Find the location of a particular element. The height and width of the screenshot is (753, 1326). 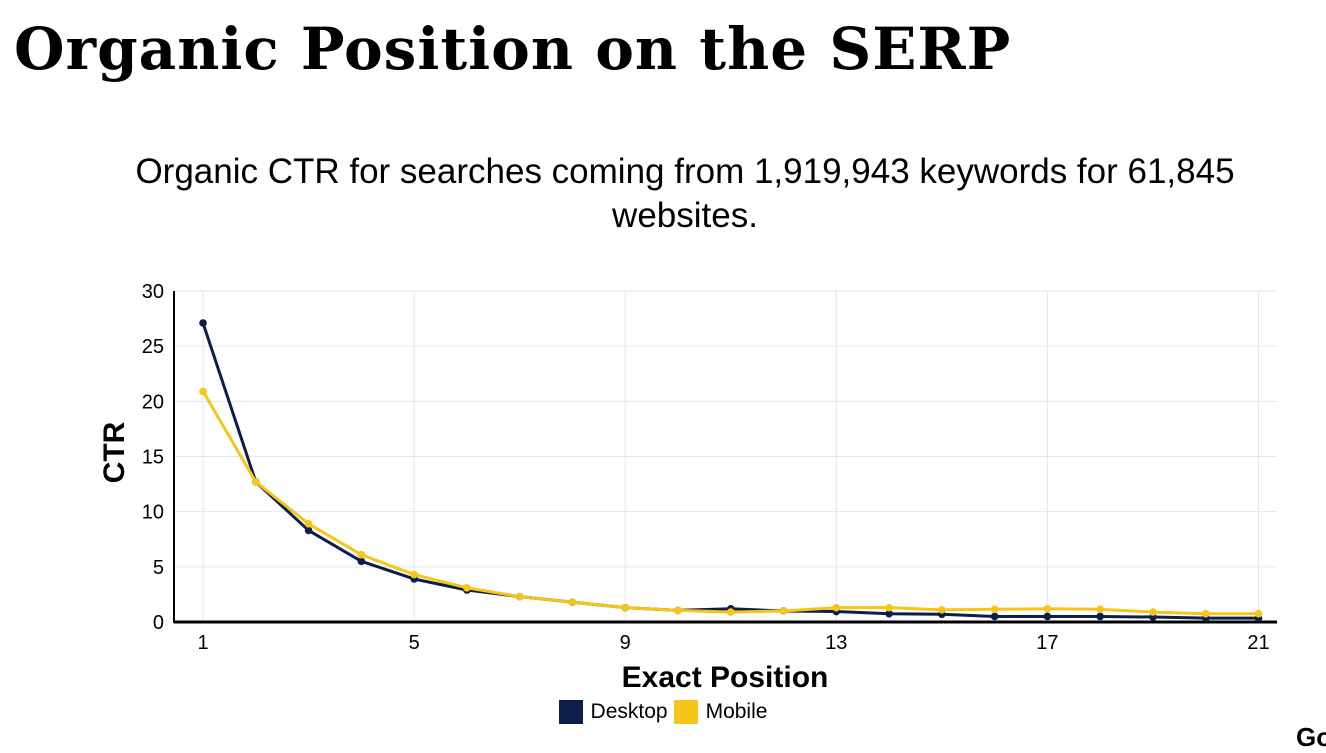

x-tick-label: 17 is located at coordinates (1047, 643).